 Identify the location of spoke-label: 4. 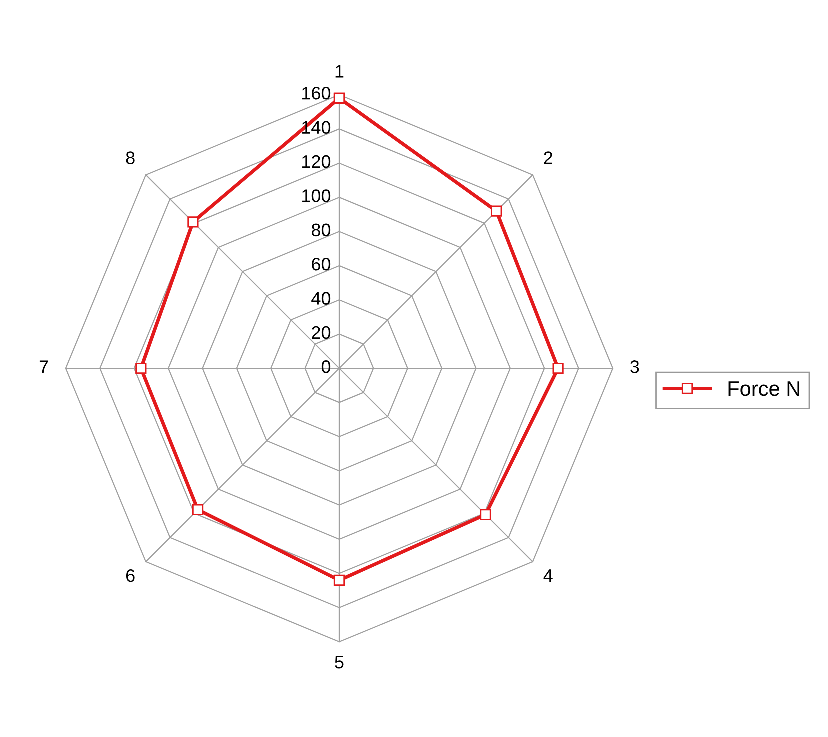
(548, 576).